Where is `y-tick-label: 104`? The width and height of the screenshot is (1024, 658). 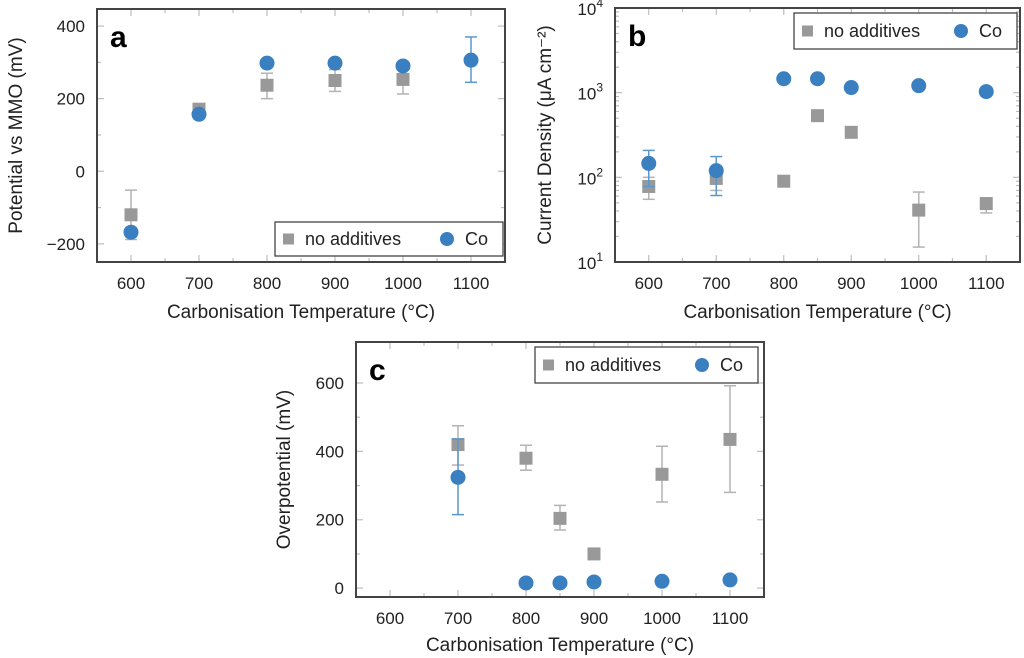 y-tick-label: 104 is located at coordinates (590, 9).